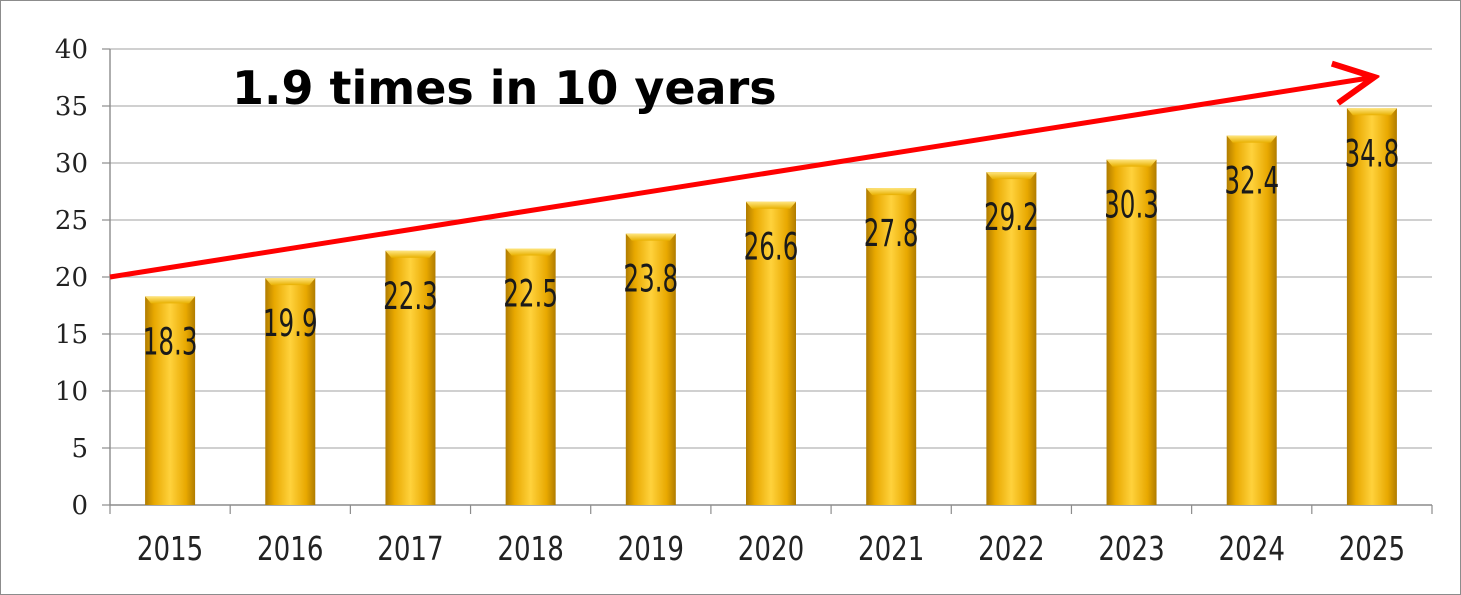  Describe the element at coordinates (1011, 218) in the screenshot. I see `data-label: 29.2` at that location.